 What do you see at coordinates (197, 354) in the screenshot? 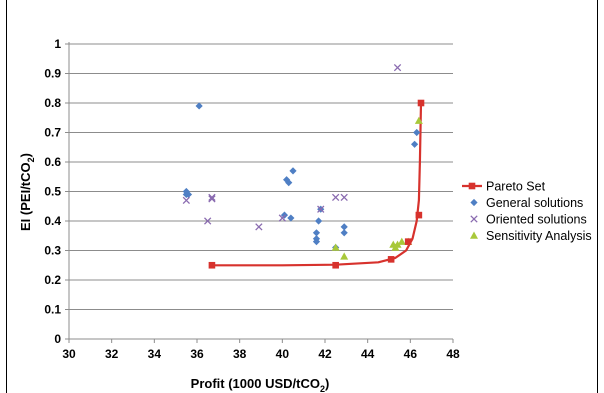
I see `x-tick-label: 36` at bounding box center [197, 354].